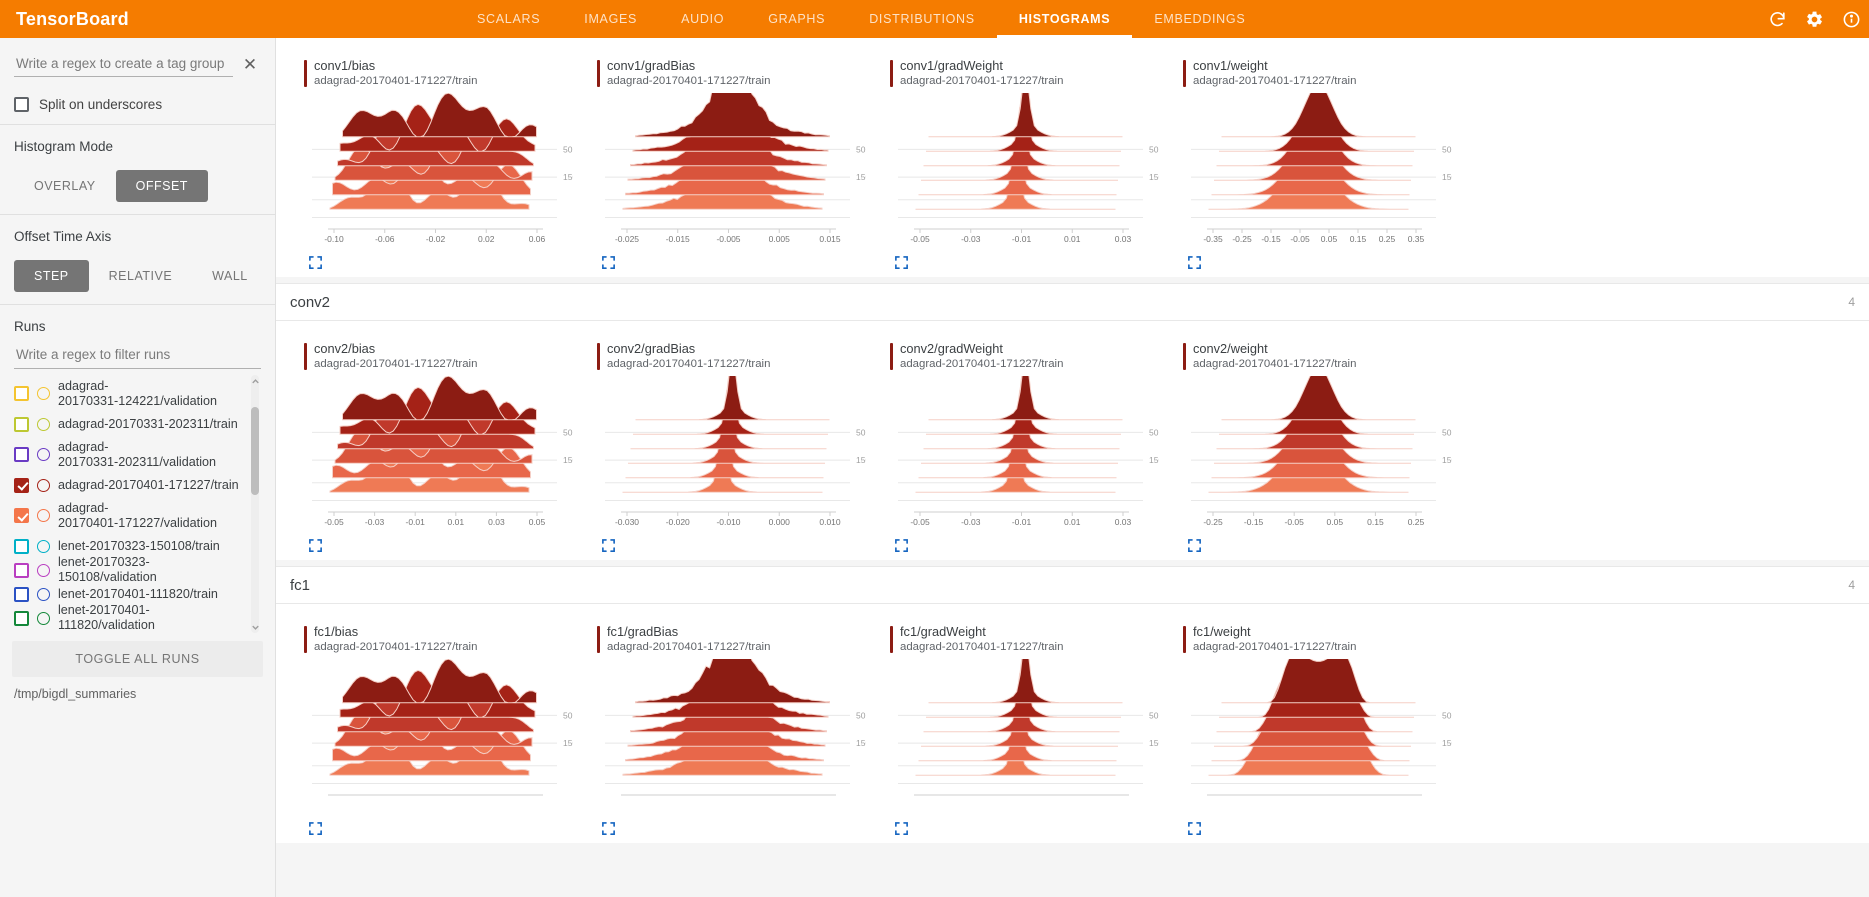  What do you see at coordinates (255, 451) in the screenshot?
I see `runs-scrollbar-thumb` at bounding box center [255, 451].